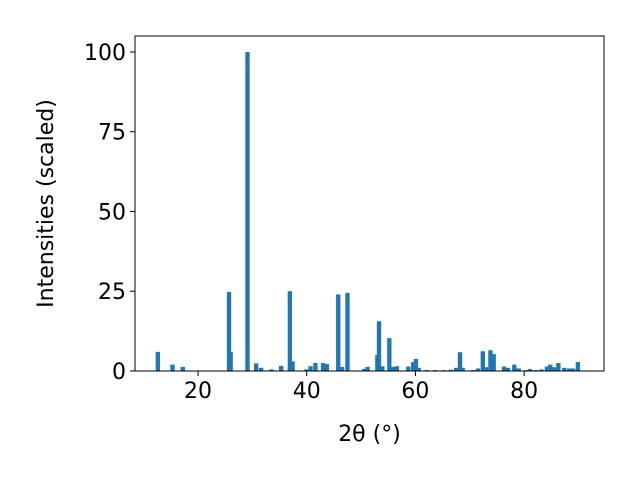 The height and width of the screenshot is (480, 640). Describe the element at coordinates (46, 203) in the screenshot. I see `y-axis-label: Intensities (scaled)` at that location.